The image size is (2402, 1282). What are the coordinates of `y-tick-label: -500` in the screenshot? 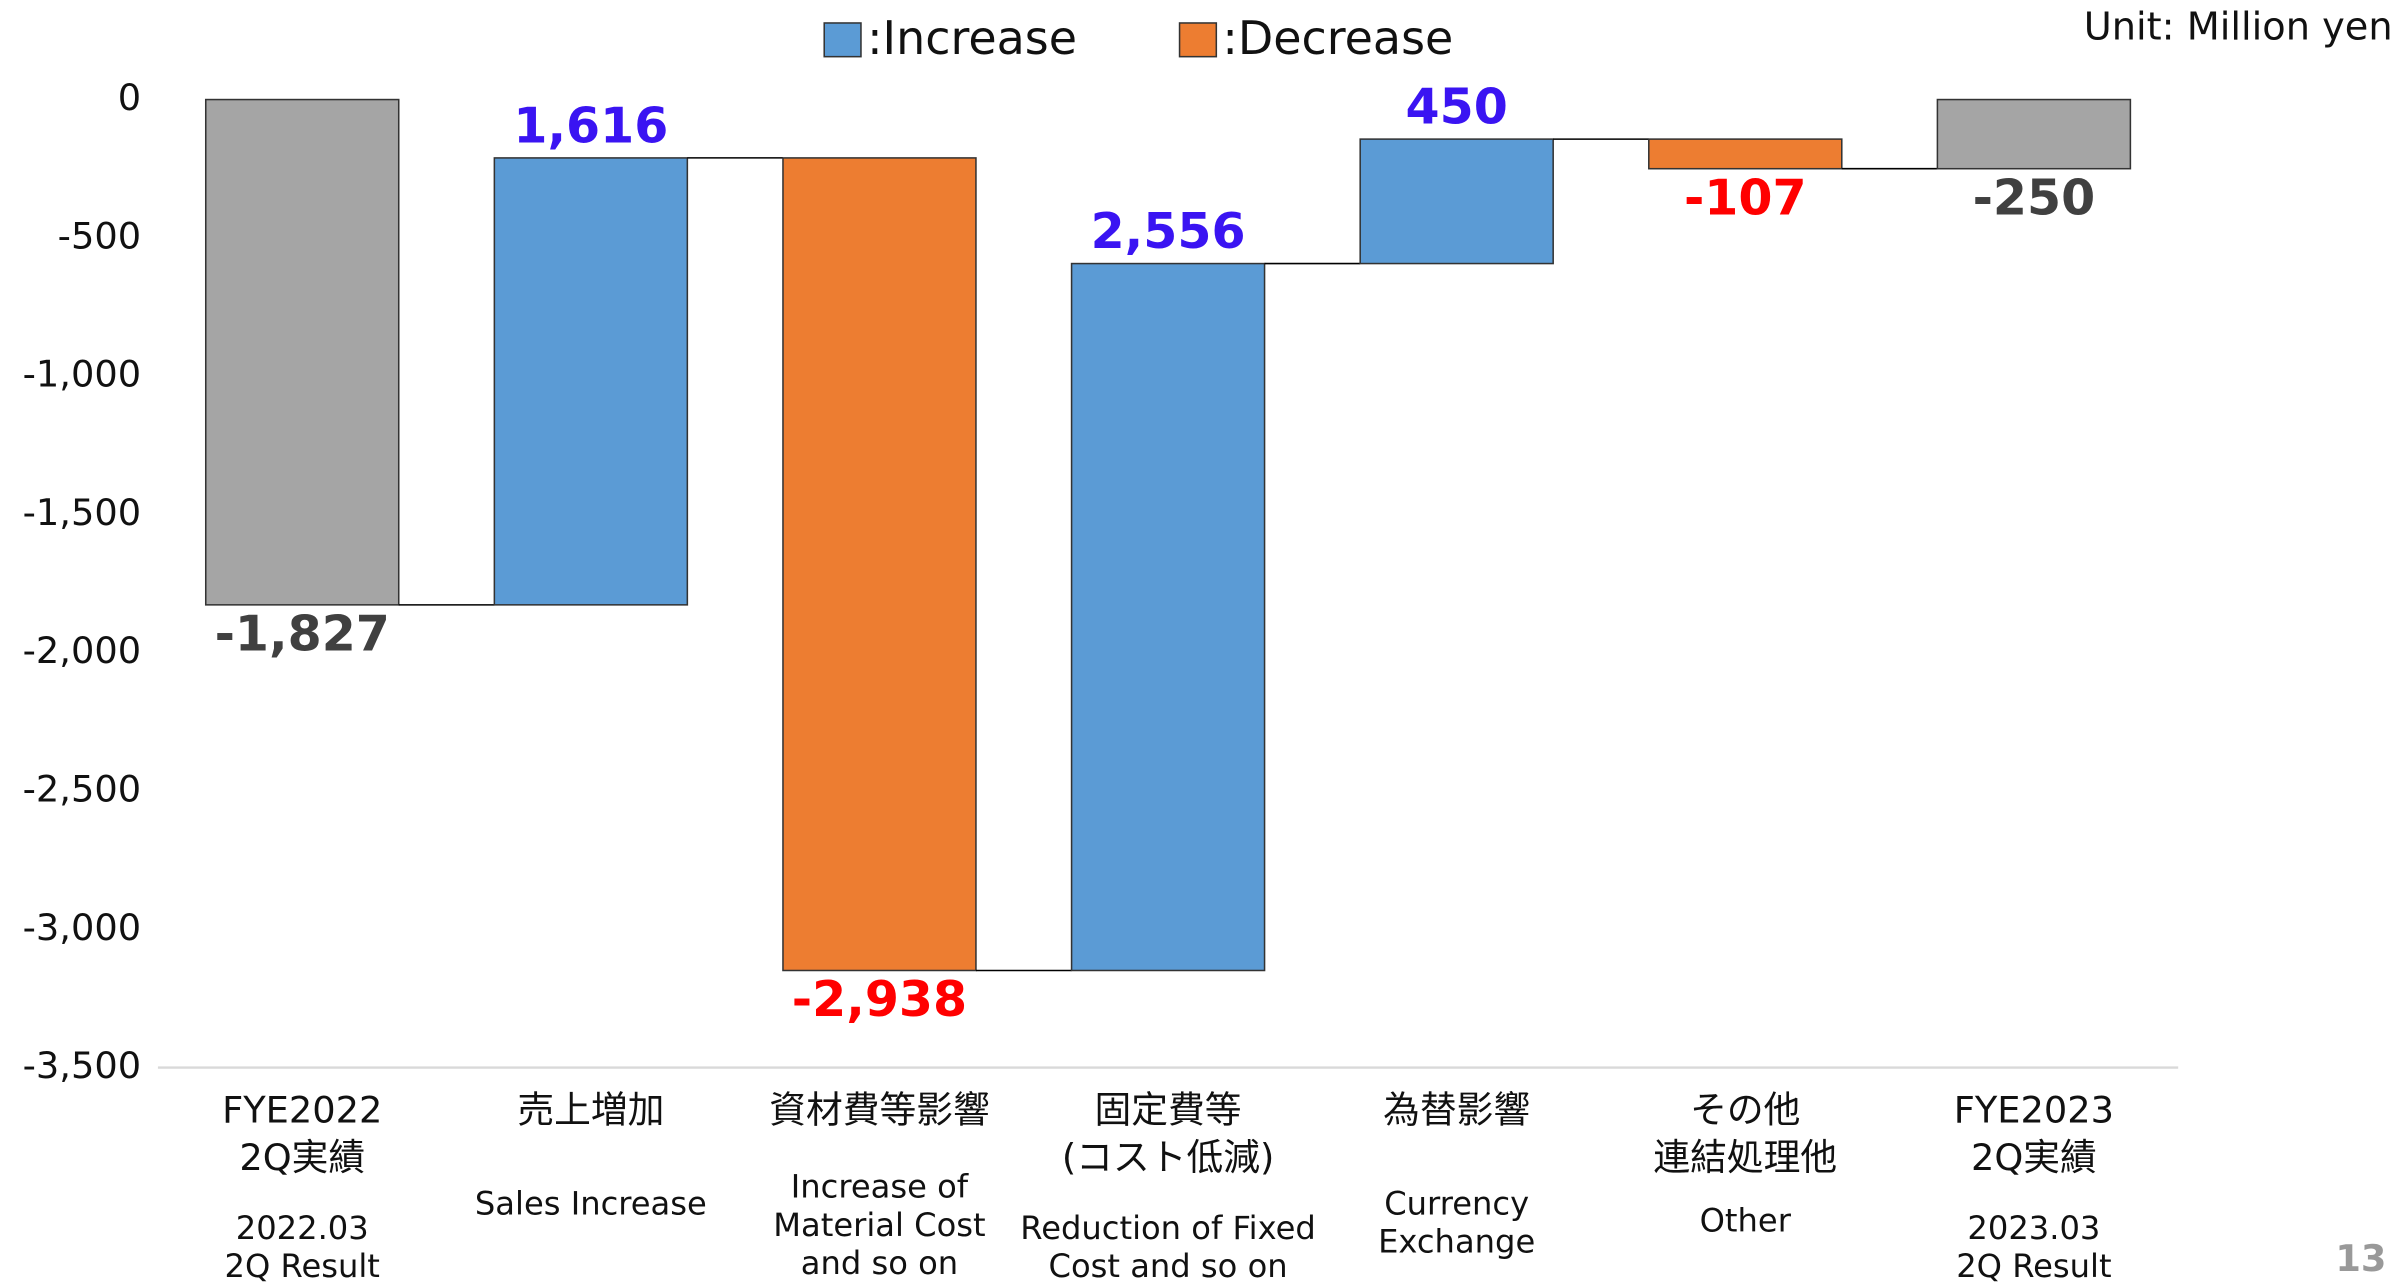 It's located at (99, 235).